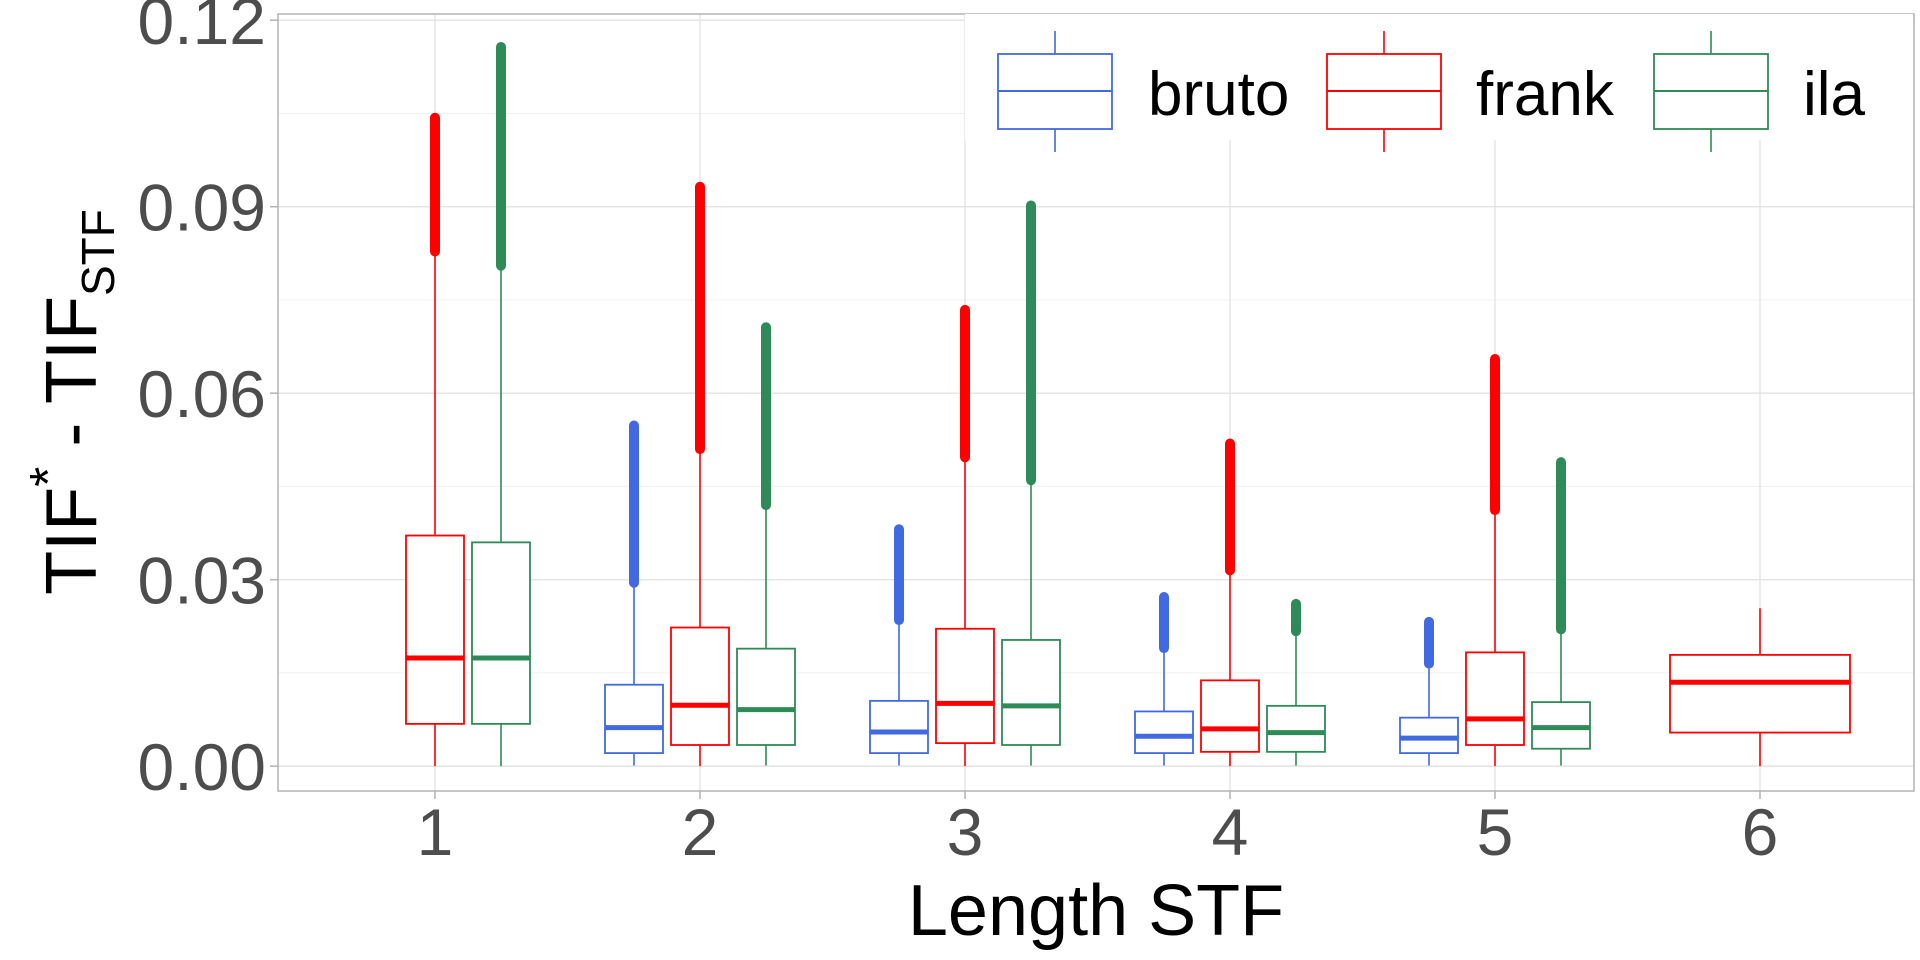 Image resolution: width=1920 pixels, height=960 pixels. I want to click on legend-label-frank: frank, so click(1545, 94).